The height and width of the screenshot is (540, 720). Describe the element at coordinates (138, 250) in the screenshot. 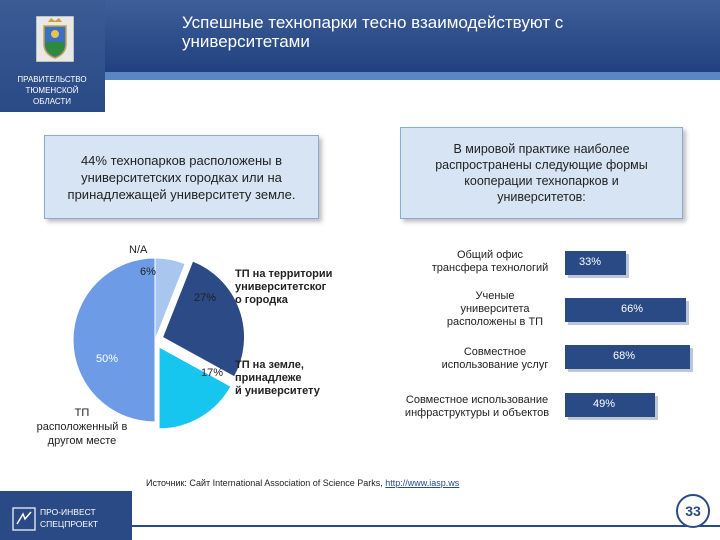

I see `pie-label-na: N/A` at that location.